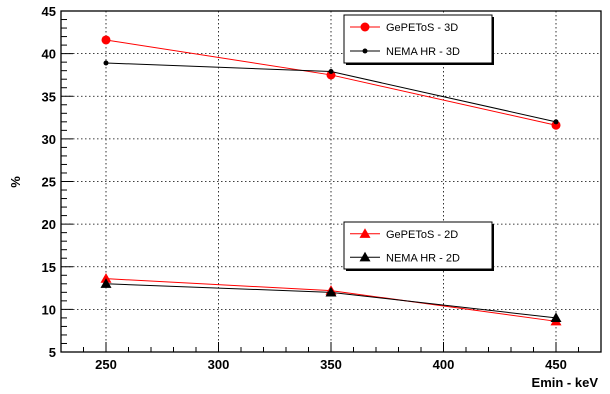 The height and width of the screenshot is (394, 610). I want to click on y-tick-label: 20, so click(49, 224).